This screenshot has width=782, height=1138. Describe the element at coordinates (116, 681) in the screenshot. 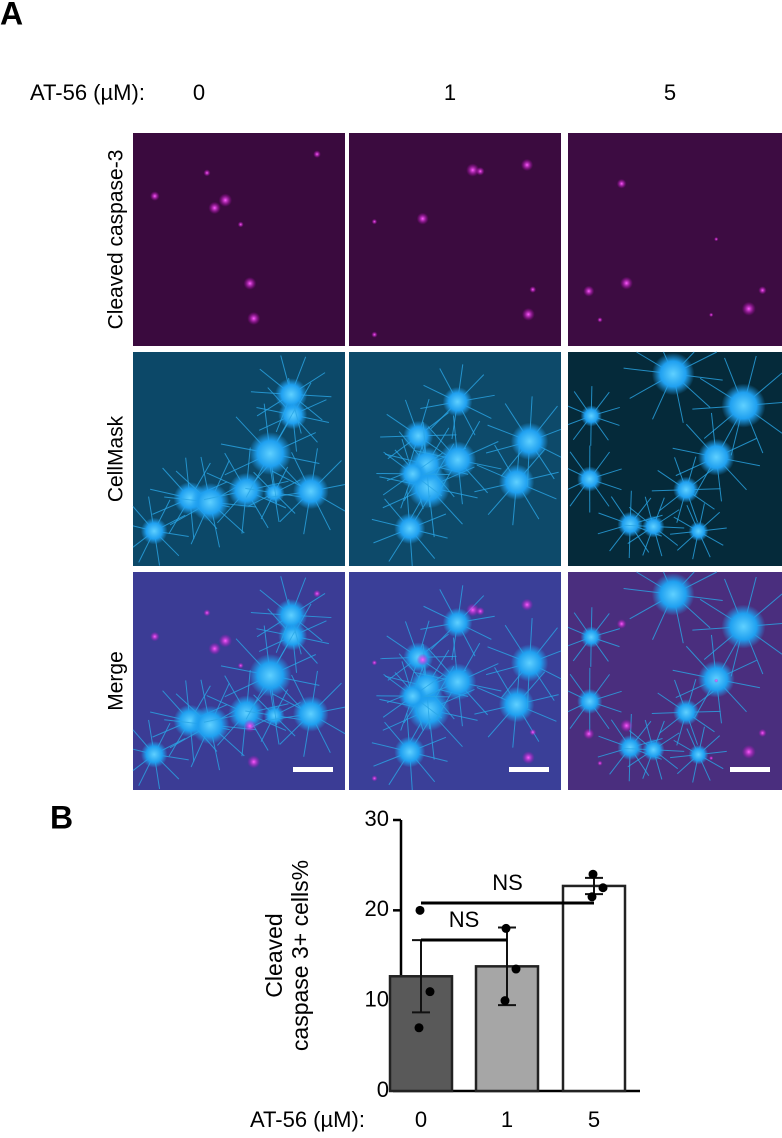

I see `row-label: Merge` at that location.